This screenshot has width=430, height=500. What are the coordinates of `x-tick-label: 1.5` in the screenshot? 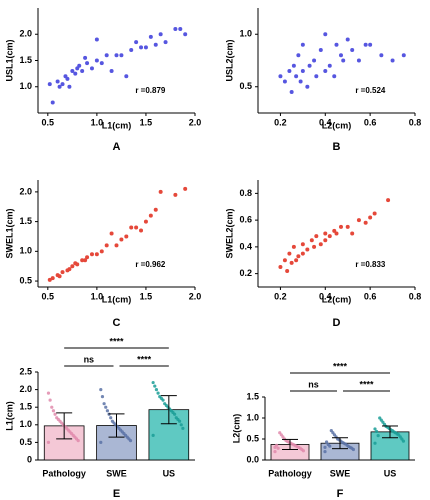 It's located at (146, 122).